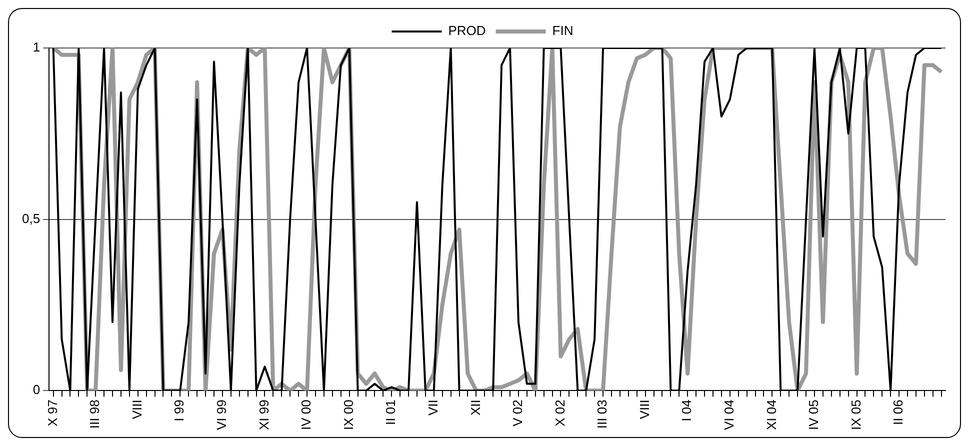  I want to click on y-tick-label: 0,5, so click(31, 218).